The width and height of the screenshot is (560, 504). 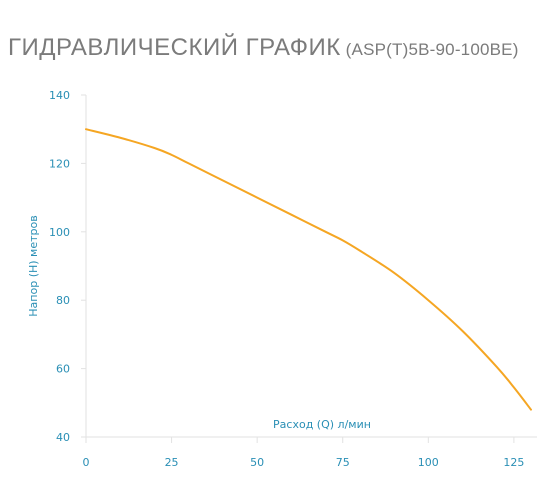 I want to click on y-tick-label: 80, so click(x=63, y=300).